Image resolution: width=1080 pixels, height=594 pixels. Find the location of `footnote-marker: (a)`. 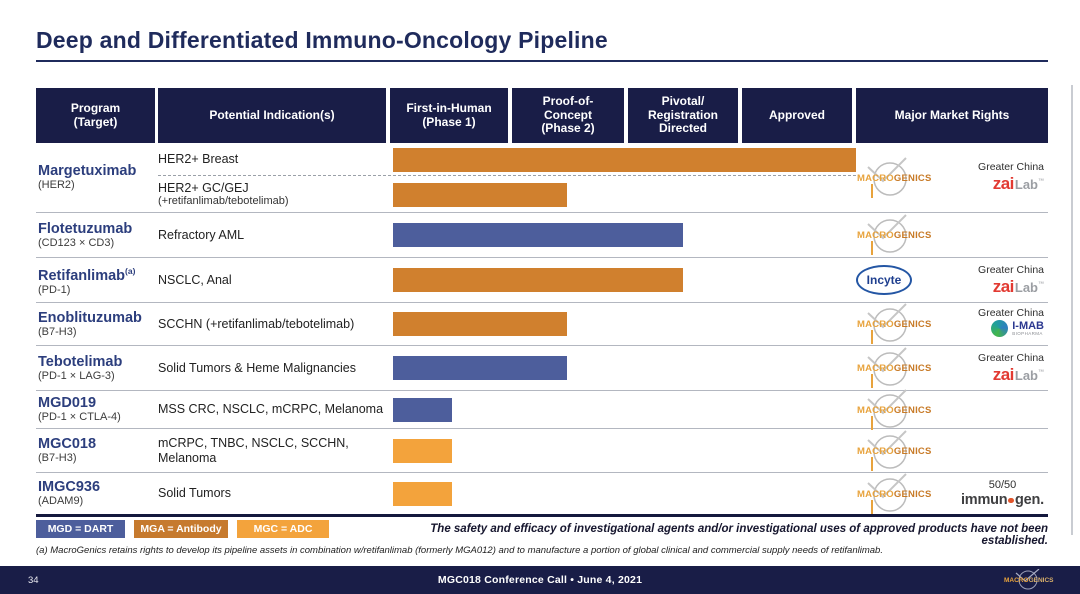

footnote-marker: (a) is located at coordinates (130, 271).